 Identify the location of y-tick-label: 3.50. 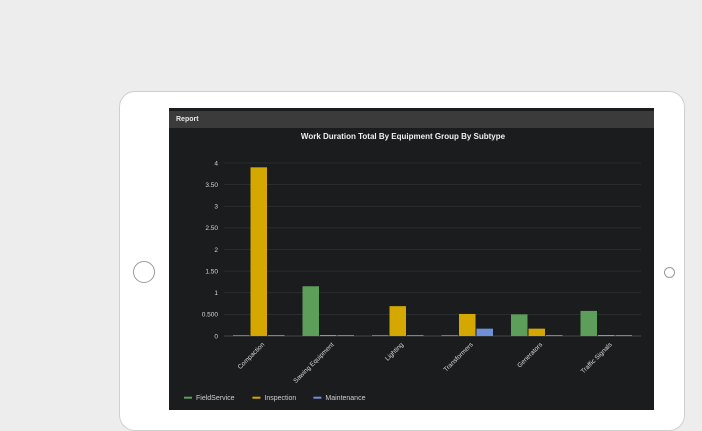
(211, 185).